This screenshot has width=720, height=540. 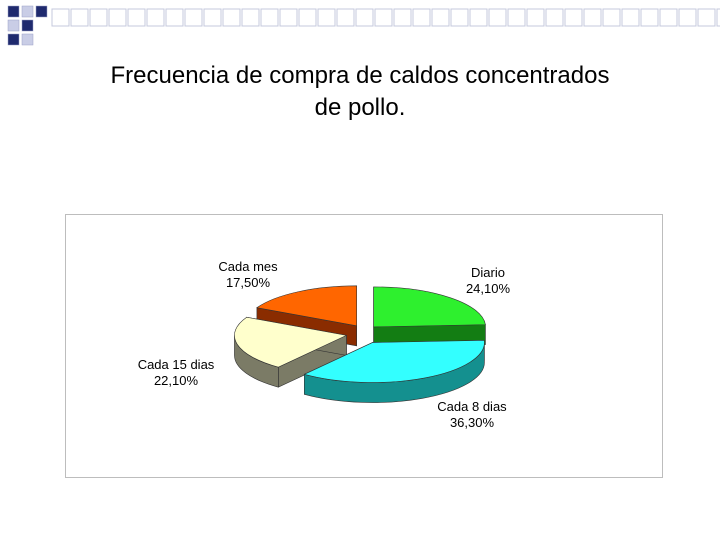 What do you see at coordinates (248, 266) in the screenshot?
I see `slice-label-cada-mes: Cada mes` at bounding box center [248, 266].